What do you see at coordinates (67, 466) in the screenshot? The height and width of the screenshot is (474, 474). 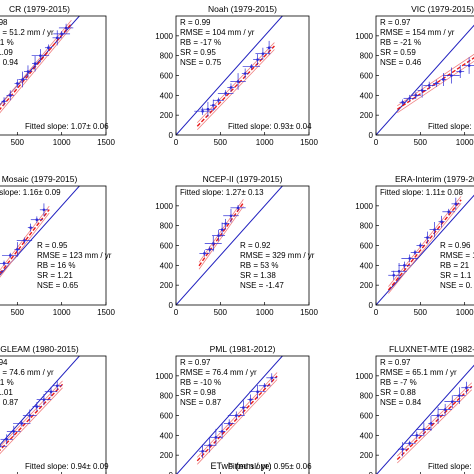 I see `slope-annotation: Fitted slope: 0.94± 0.09` at bounding box center [67, 466].